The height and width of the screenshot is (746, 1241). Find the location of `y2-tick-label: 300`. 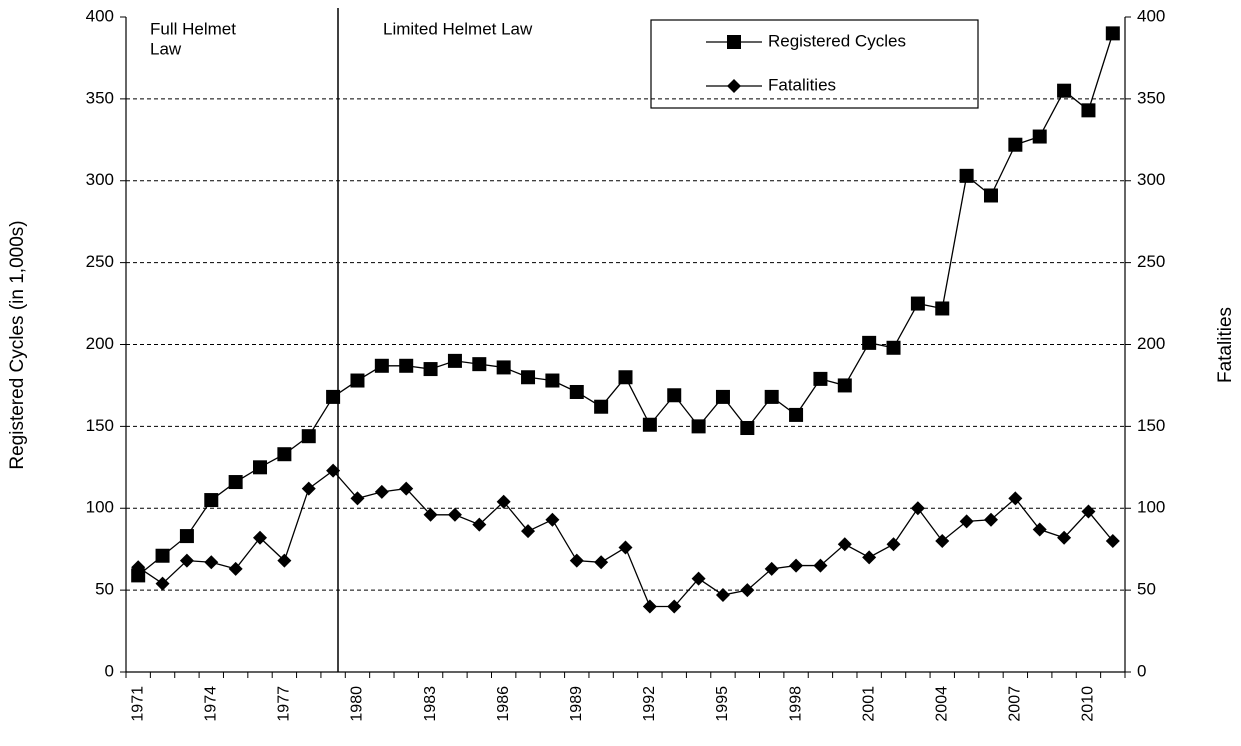

y2-tick-label: 300 is located at coordinates (1151, 179).